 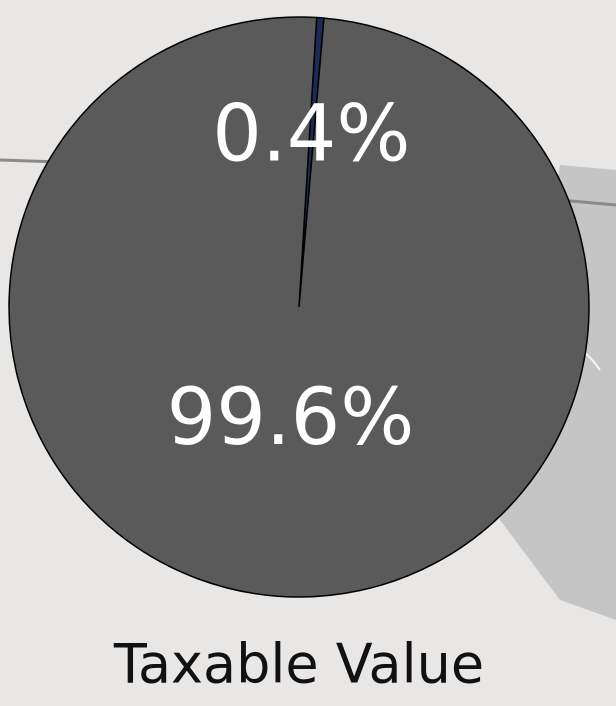 I want to click on data-label: 0.4%, so click(x=311, y=135).